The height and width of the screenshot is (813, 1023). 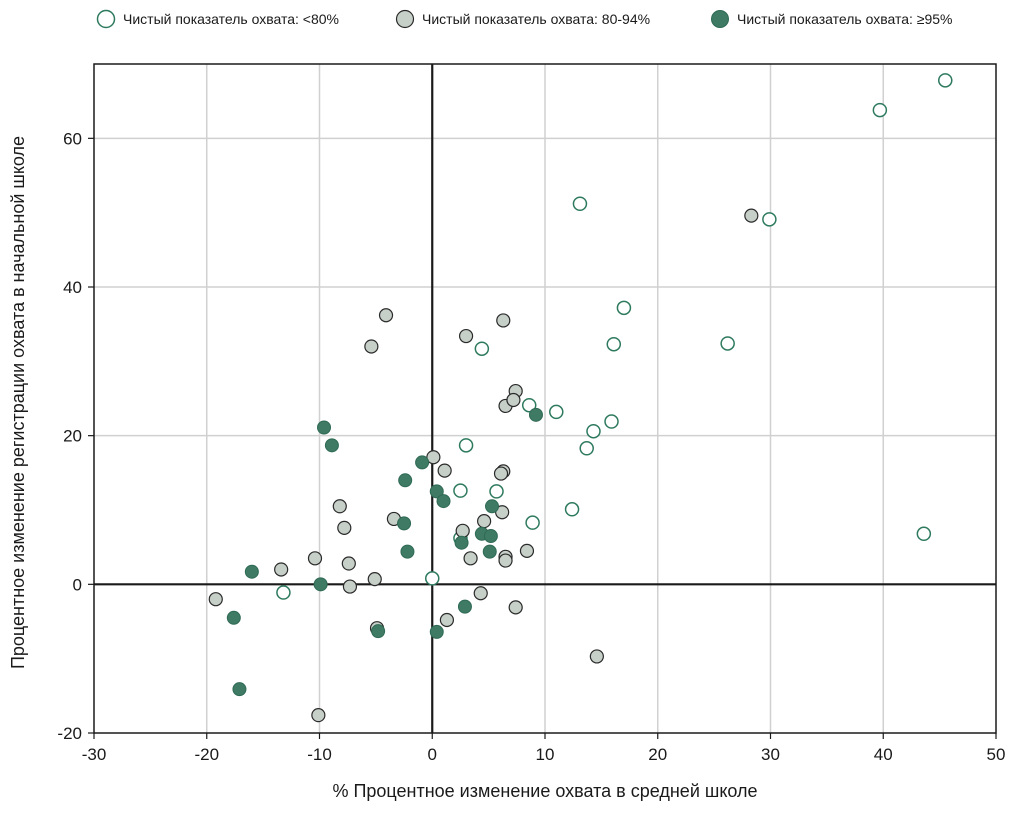 What do you see at coordinates (770, 754) in the screenshot?
I see `x-tick-label: 30` at bounding box center [770, 754].